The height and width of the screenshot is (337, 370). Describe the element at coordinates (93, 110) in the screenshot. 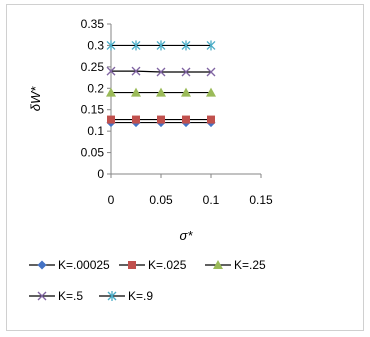

I see `y-tick-label: 0.15` at that location.